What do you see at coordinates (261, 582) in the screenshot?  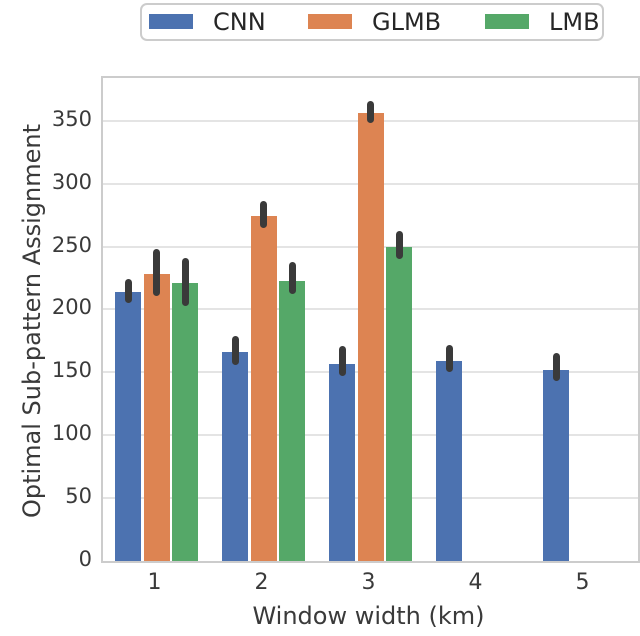 I see `x-tick-label-2: 2` at bounding box center [261, 582].